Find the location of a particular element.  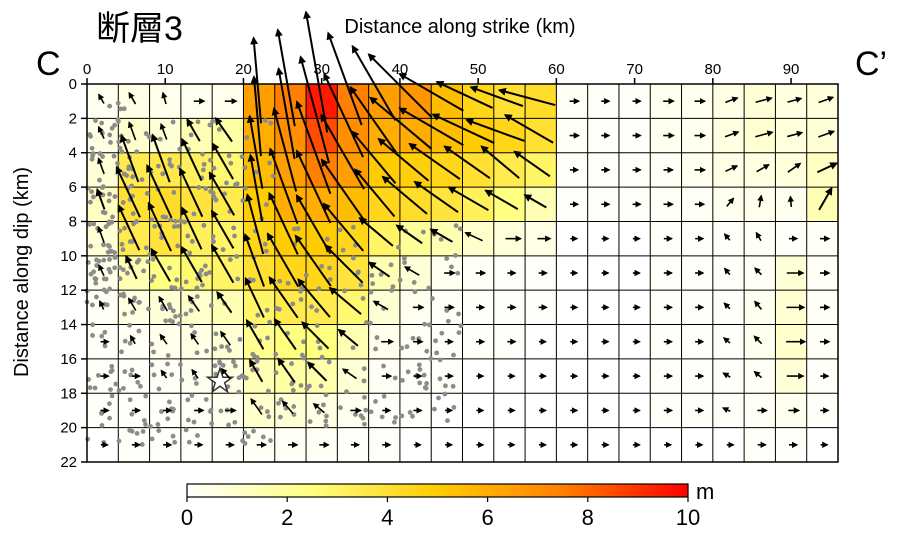

y-tick-label: 20 is located at coordinates (68, 428).